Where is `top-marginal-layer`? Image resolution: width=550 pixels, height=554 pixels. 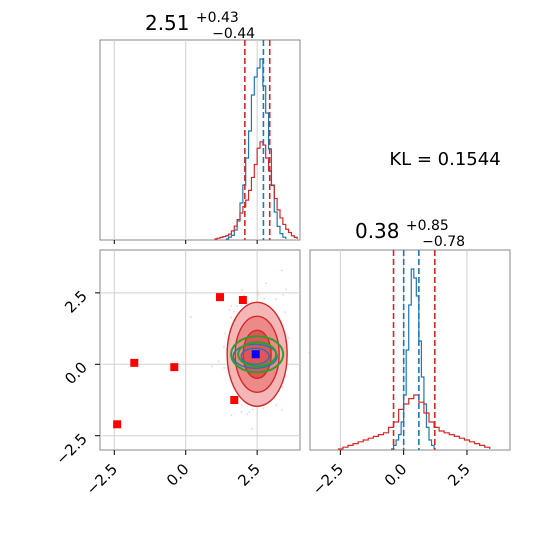 top-marginal-layer is located at coordinates (205, 140).